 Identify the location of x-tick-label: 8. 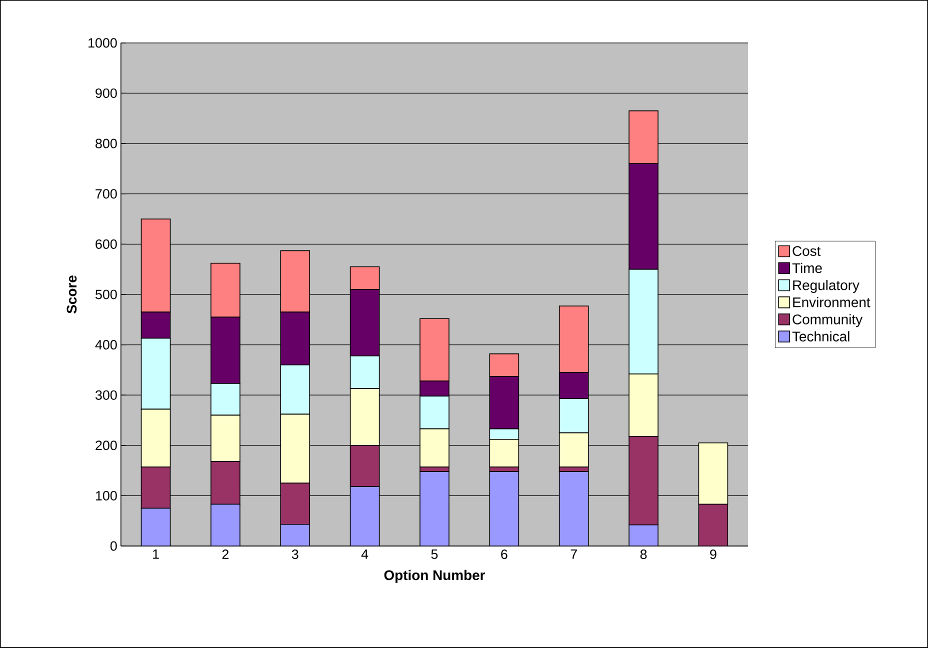
(643, 555).